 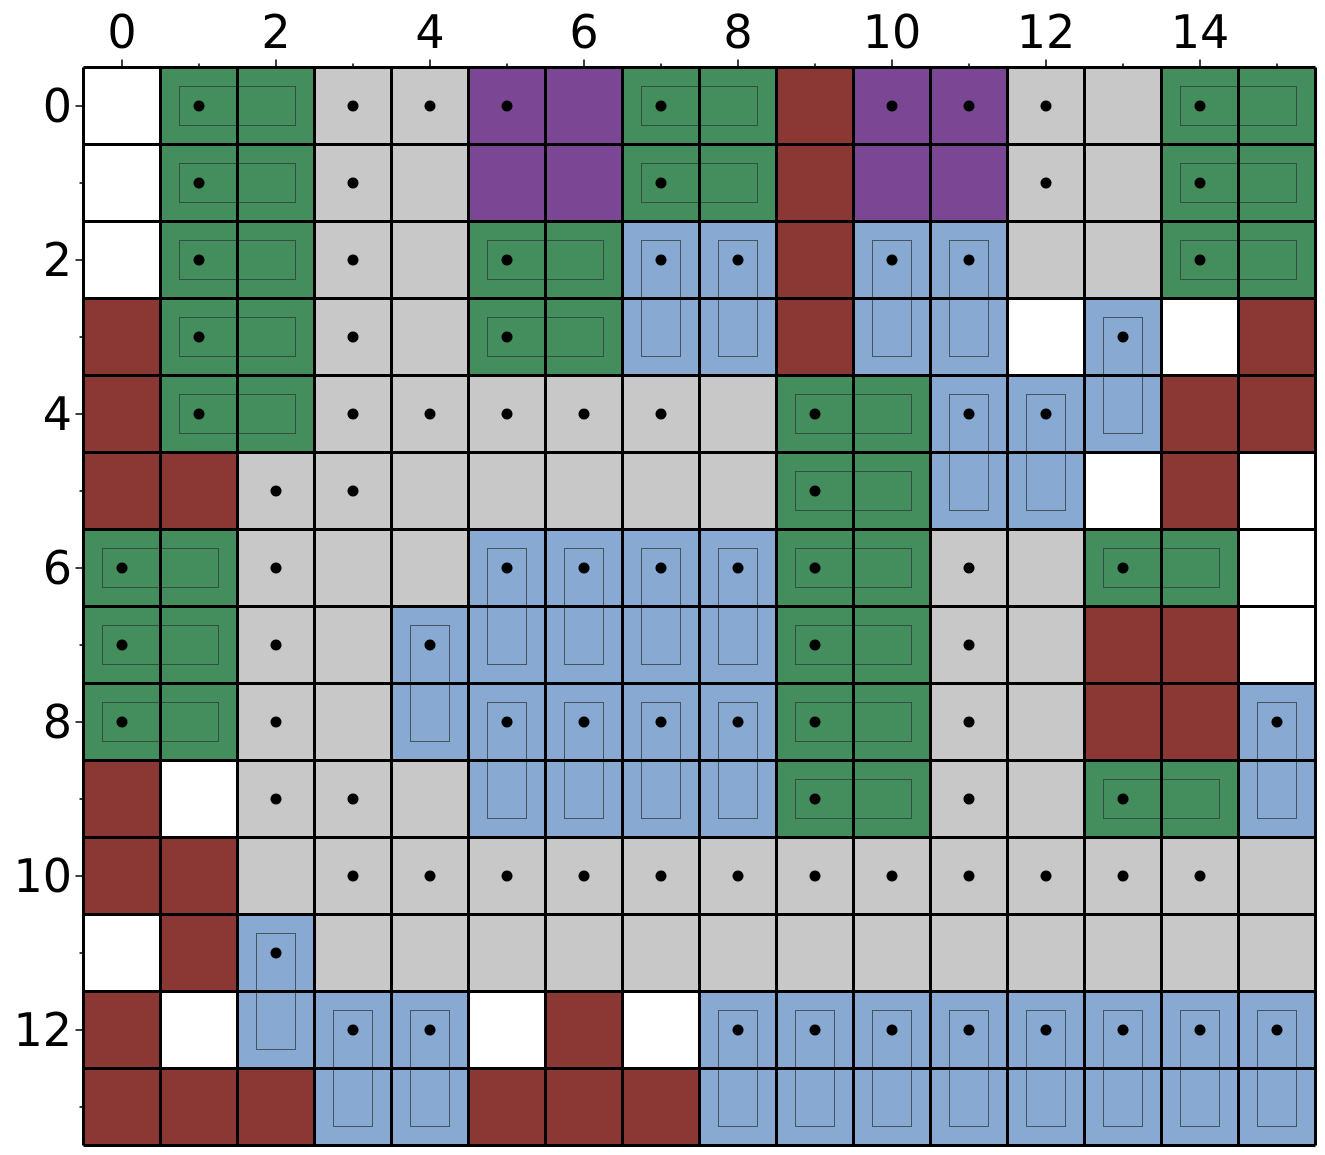 What do you see at coordinates (583, 32) in the screenshot?
I see `x-tick-label: 6` at bounding box center [583, 32].